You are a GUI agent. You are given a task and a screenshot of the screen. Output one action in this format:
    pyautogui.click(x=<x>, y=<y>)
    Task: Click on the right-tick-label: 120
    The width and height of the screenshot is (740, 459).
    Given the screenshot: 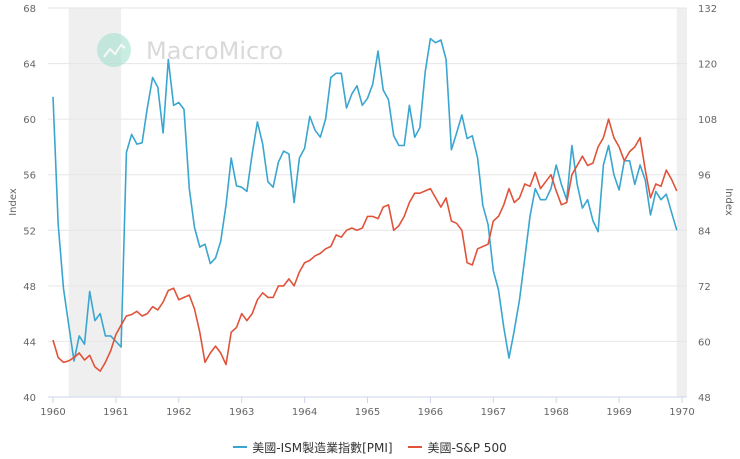 What is the action you would take?
    pyautogui.click(x=707, y=65)
    